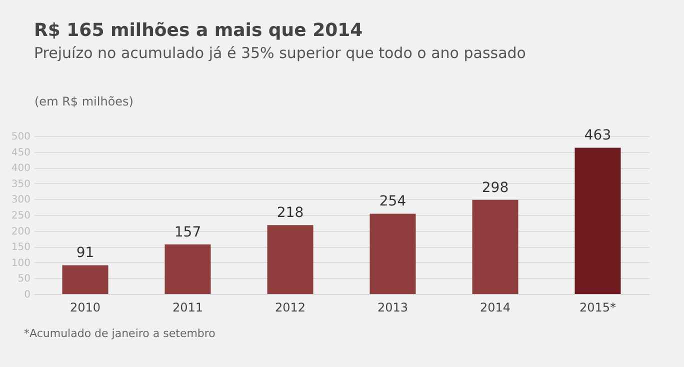  Describe the element at coordinates (495, 188) in the screenshot. I see `data-label: 298` at that location.